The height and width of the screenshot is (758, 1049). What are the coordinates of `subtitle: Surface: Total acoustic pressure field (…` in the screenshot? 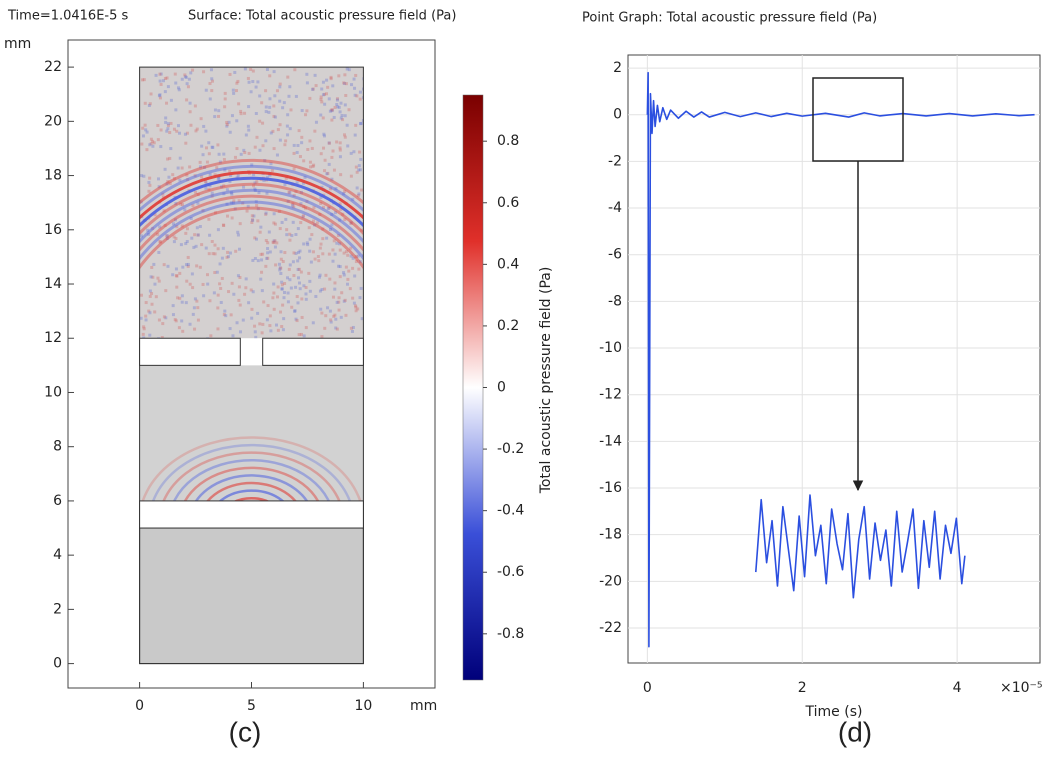 It's located at (322, 16).